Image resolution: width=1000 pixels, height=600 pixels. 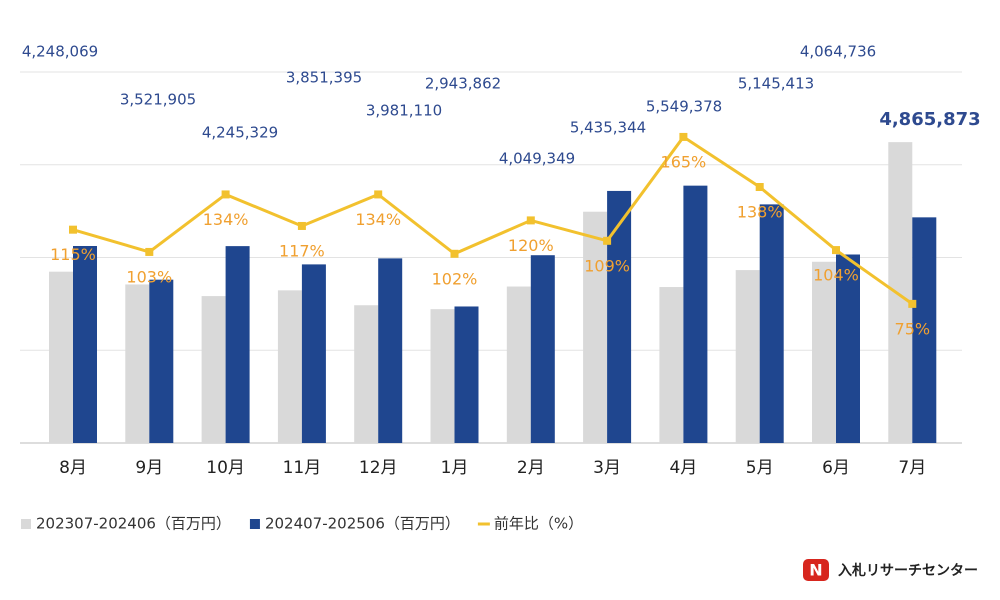 I want to click on x-tick-label: 11月, so click(x=302, y=468).